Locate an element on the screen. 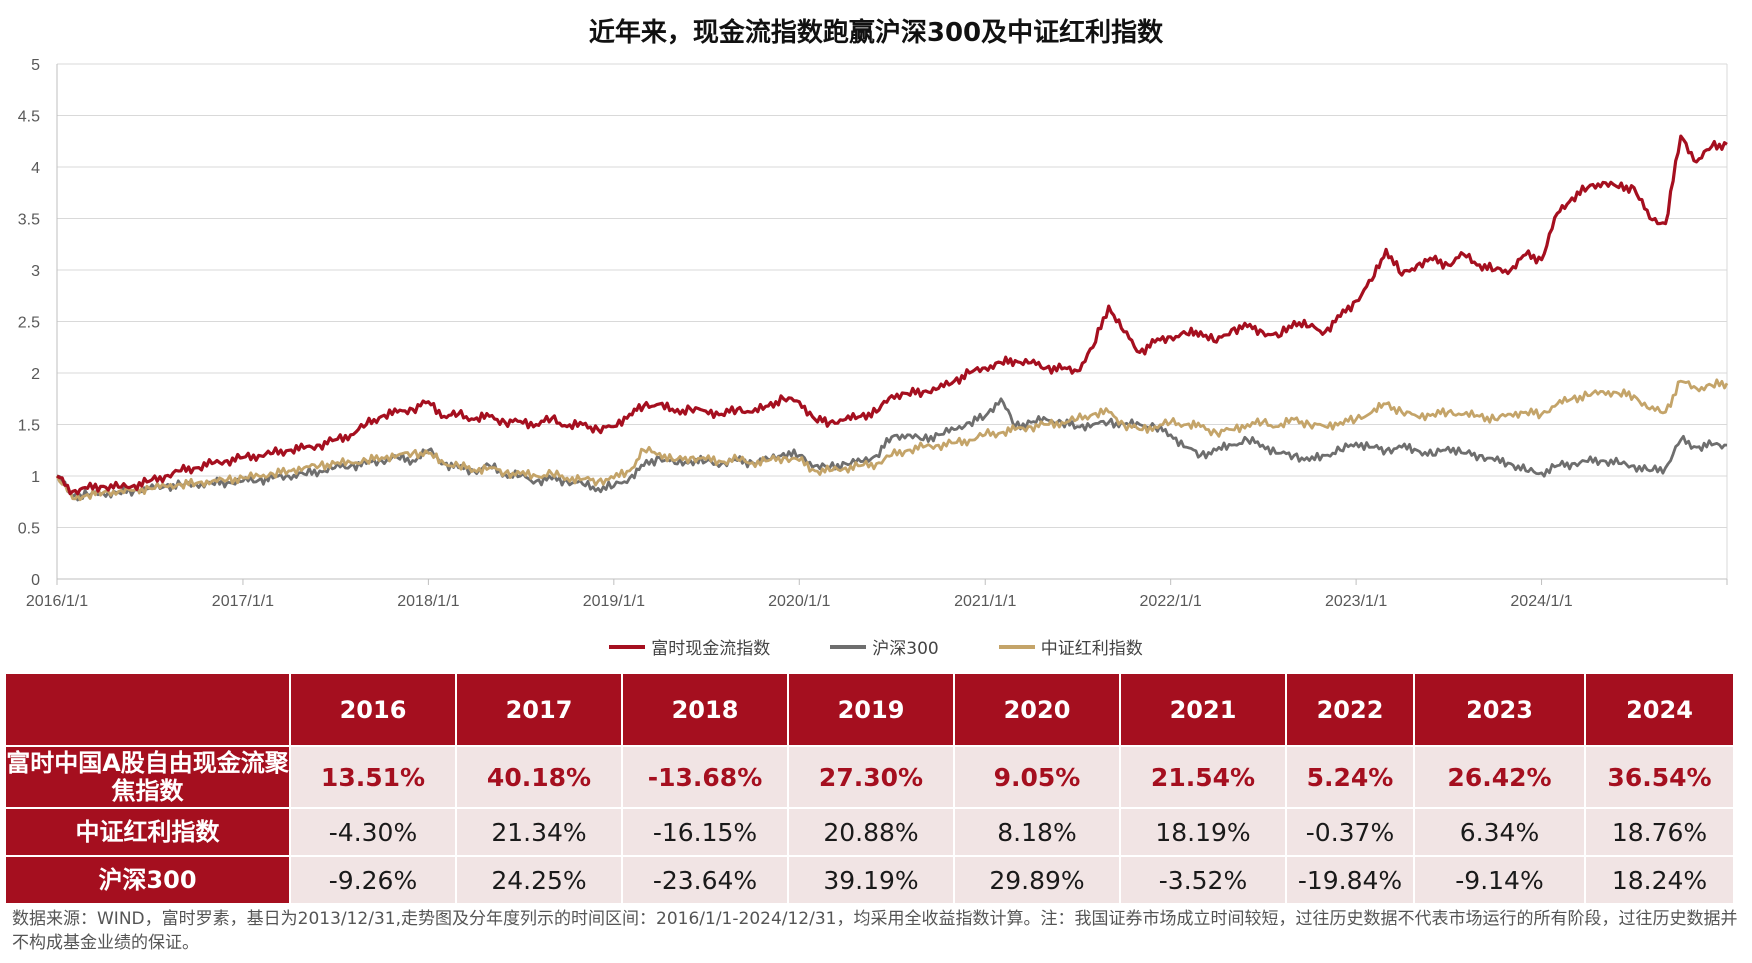 The height and width of the screenshot is (963, 1752). return-cell: 29.89% is located at coordinates (1037, 880).